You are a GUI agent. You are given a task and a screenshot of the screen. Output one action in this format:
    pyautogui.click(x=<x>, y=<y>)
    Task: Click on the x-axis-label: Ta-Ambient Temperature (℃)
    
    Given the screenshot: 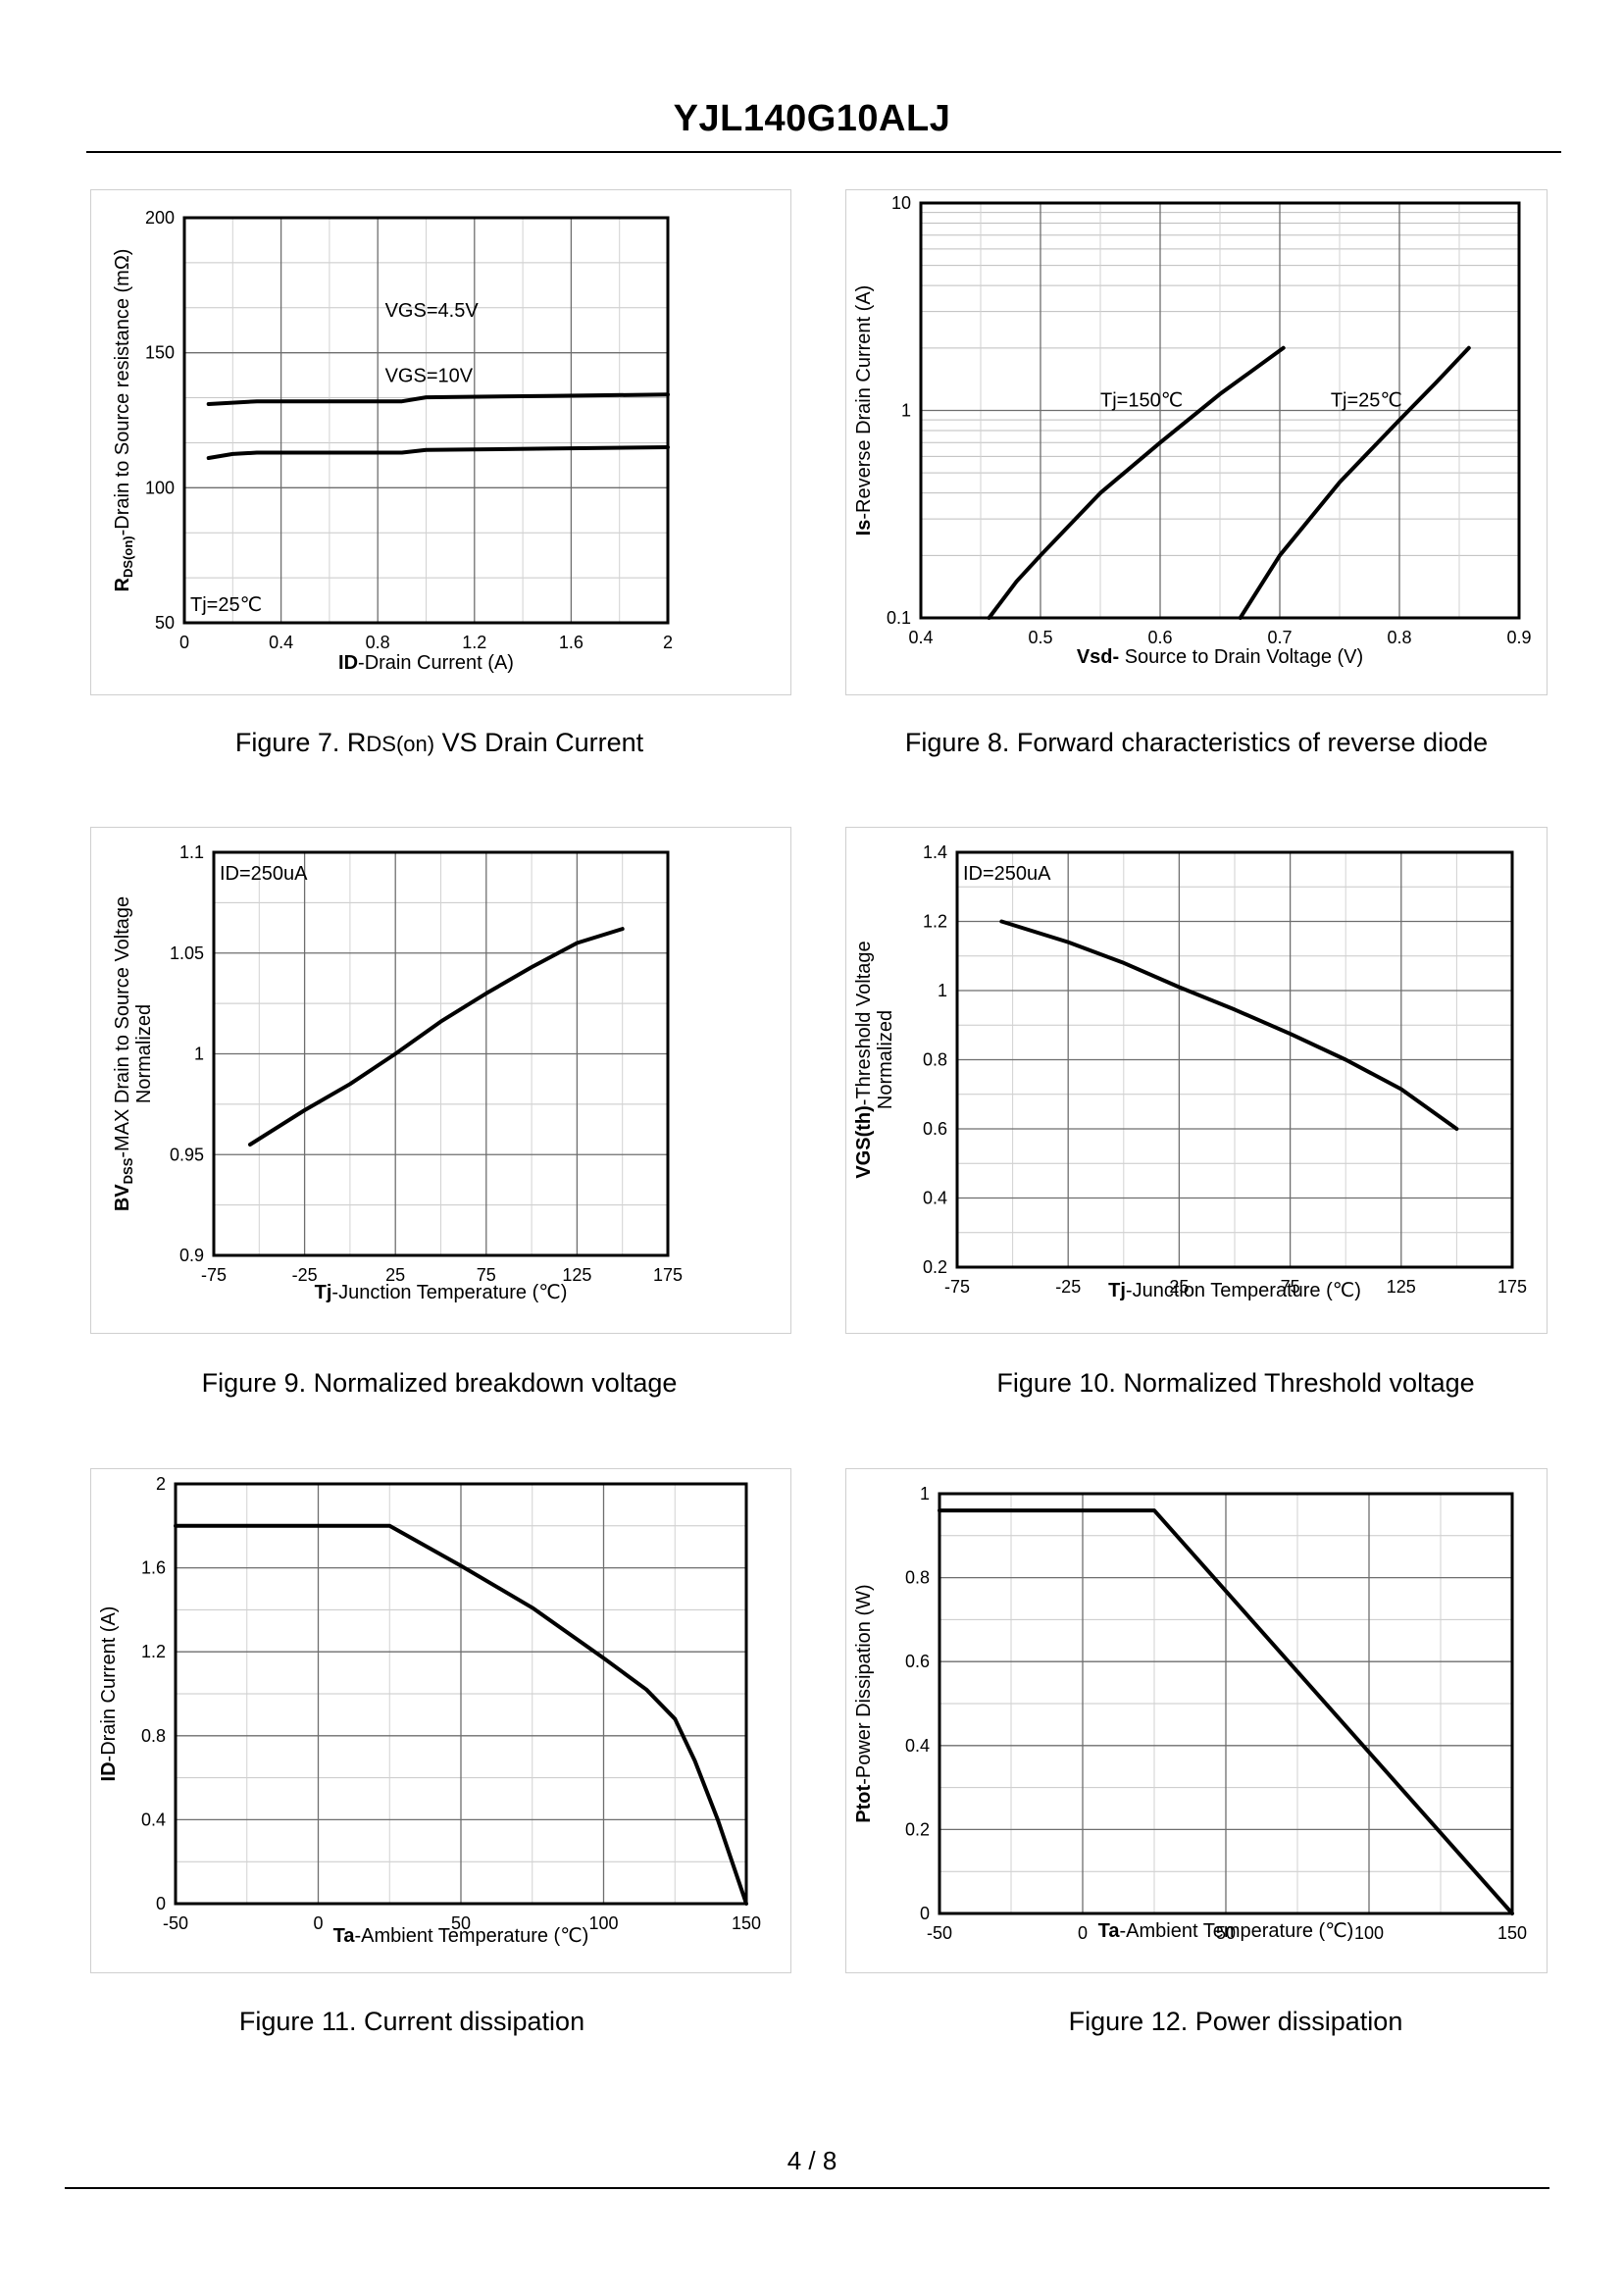 What is the action you would take?
    pyautogui.click(x=461, y=1936)
    